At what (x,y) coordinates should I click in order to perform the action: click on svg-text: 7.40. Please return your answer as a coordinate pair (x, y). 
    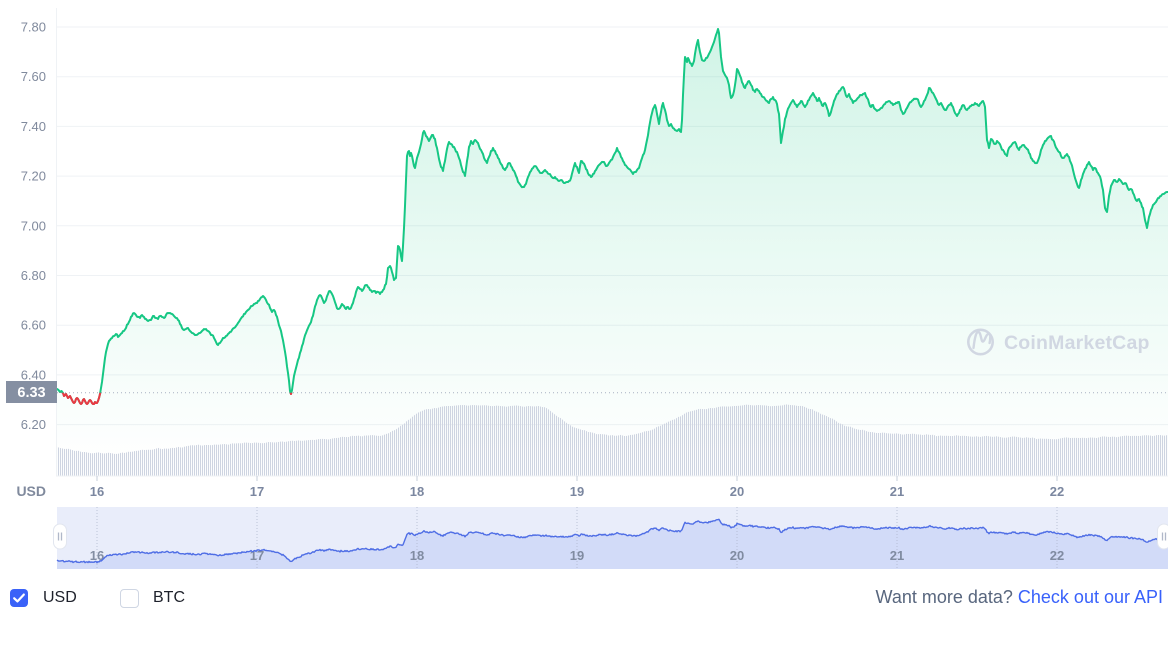
    Looking at the image, I should click on (33, 126).